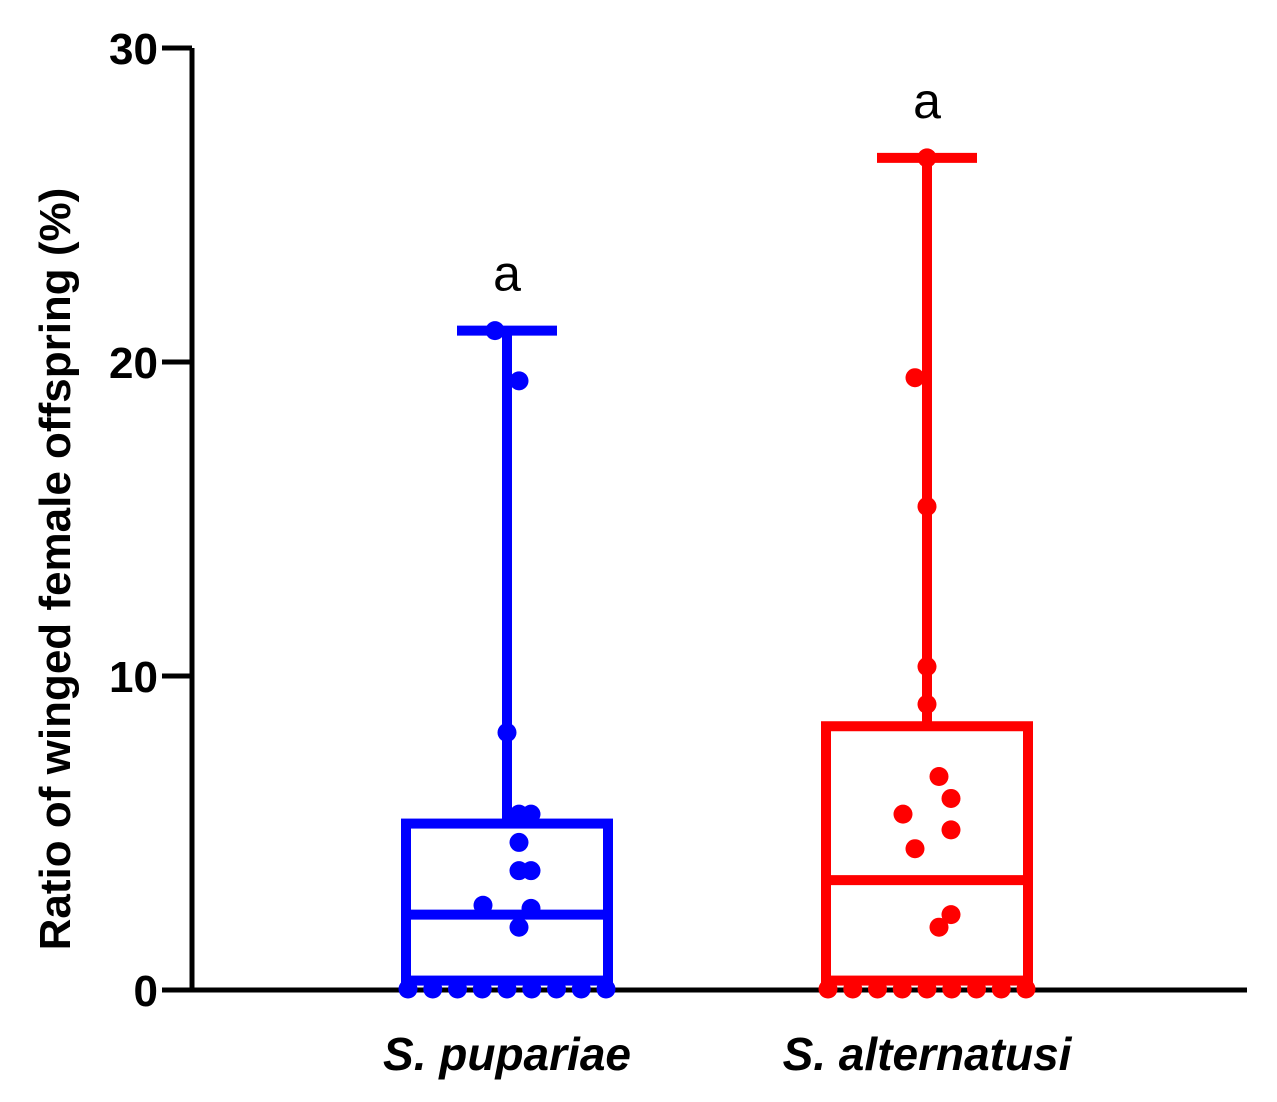 The width and height of the screenshot is (1277, 1102). Describe the element at coordinates (927, 101) in the screenshot. I see `significance-label-2: a` at that location.